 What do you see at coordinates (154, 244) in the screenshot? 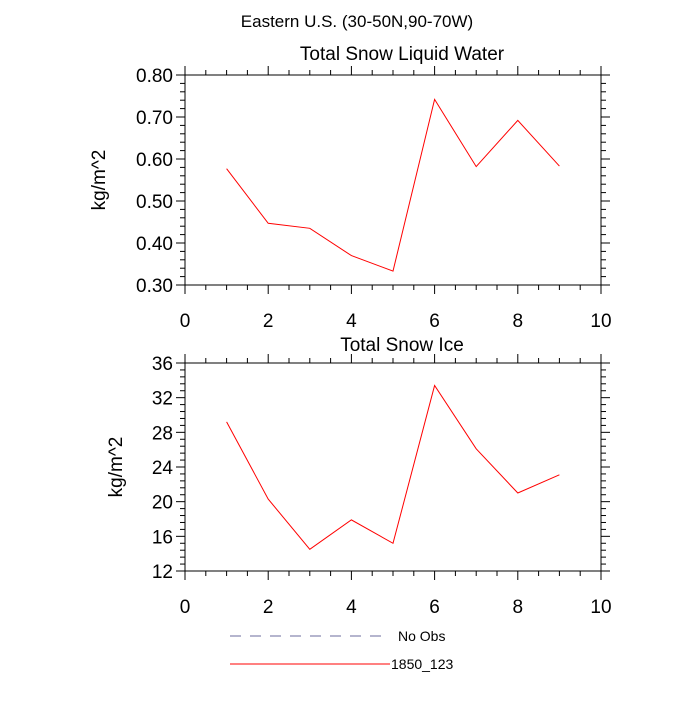
I see `y-tick-label: 0.40` at bounding box center [154, 244].